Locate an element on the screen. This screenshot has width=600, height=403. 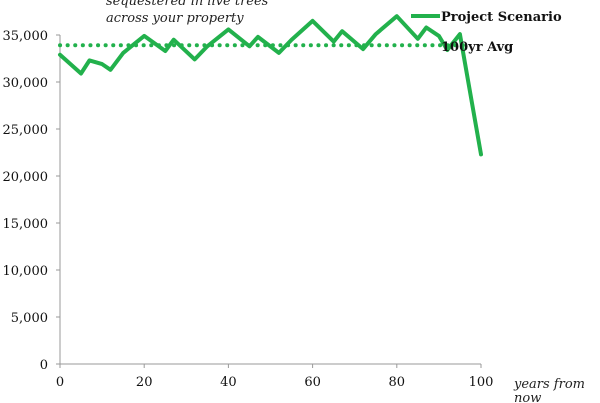
x-axis-label-line-1: years from is located at coordinates (549, 384).